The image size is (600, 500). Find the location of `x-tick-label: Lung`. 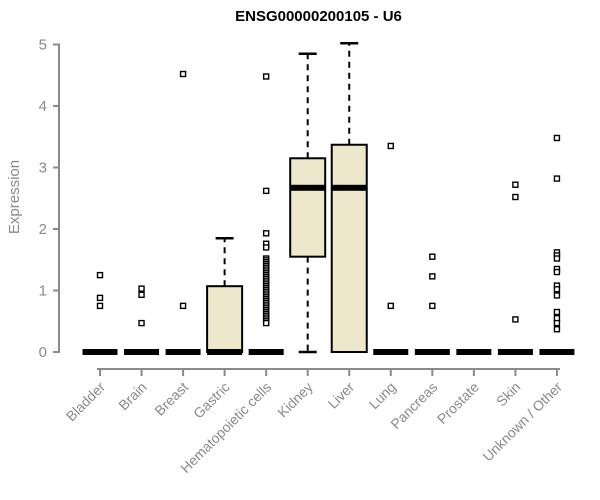

x-tick-label: Lung is located at coordinates (382, 395).